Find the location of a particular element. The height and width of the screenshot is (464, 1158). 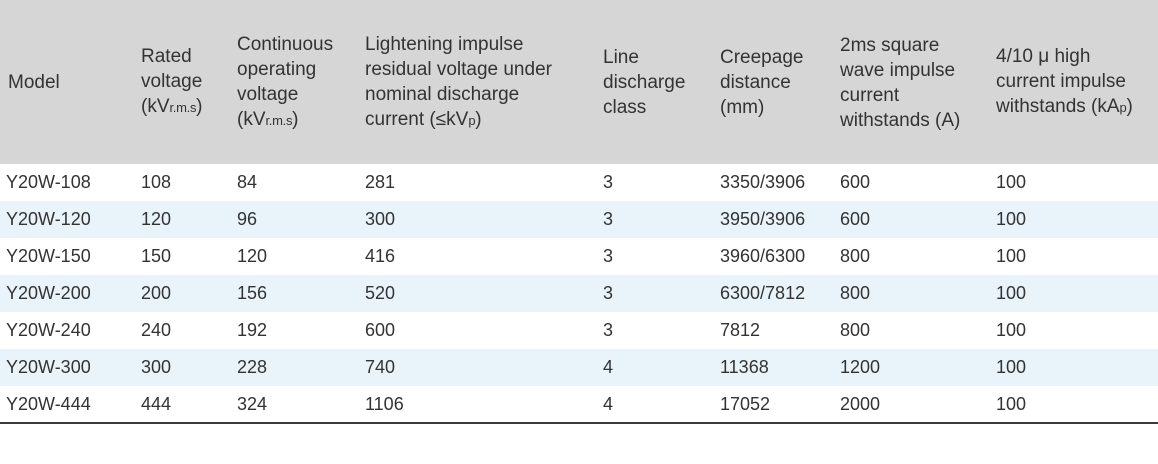

cell-rated-voltage: 150 is located at coordinates (156, 256).